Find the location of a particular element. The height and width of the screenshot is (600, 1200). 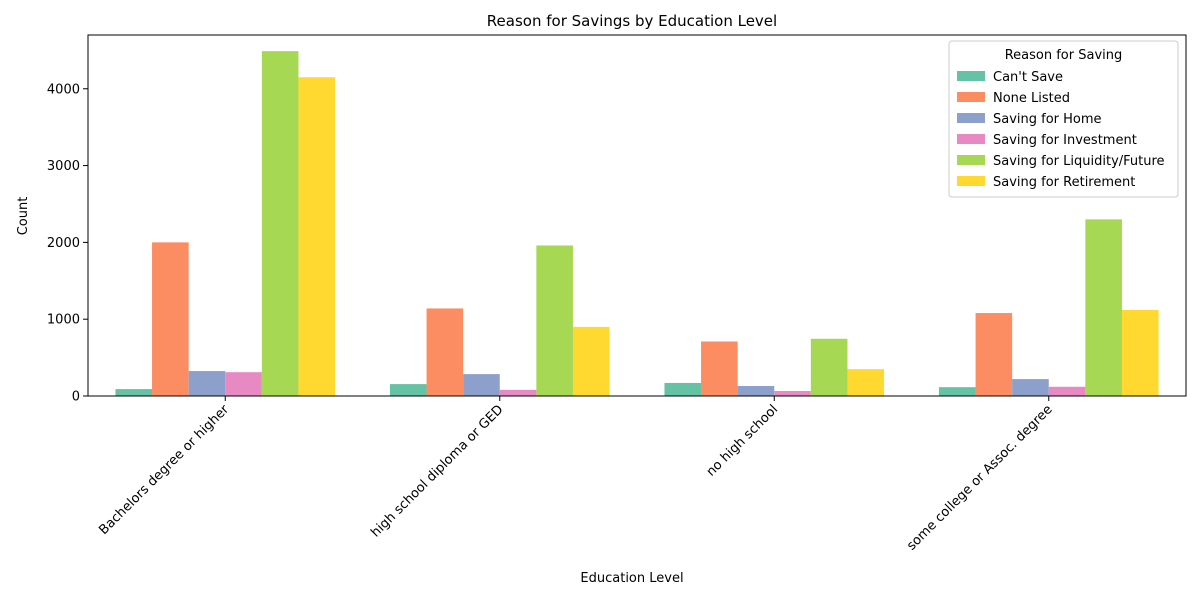

x-tick-label: no high school is located at coordinates (742, 440).